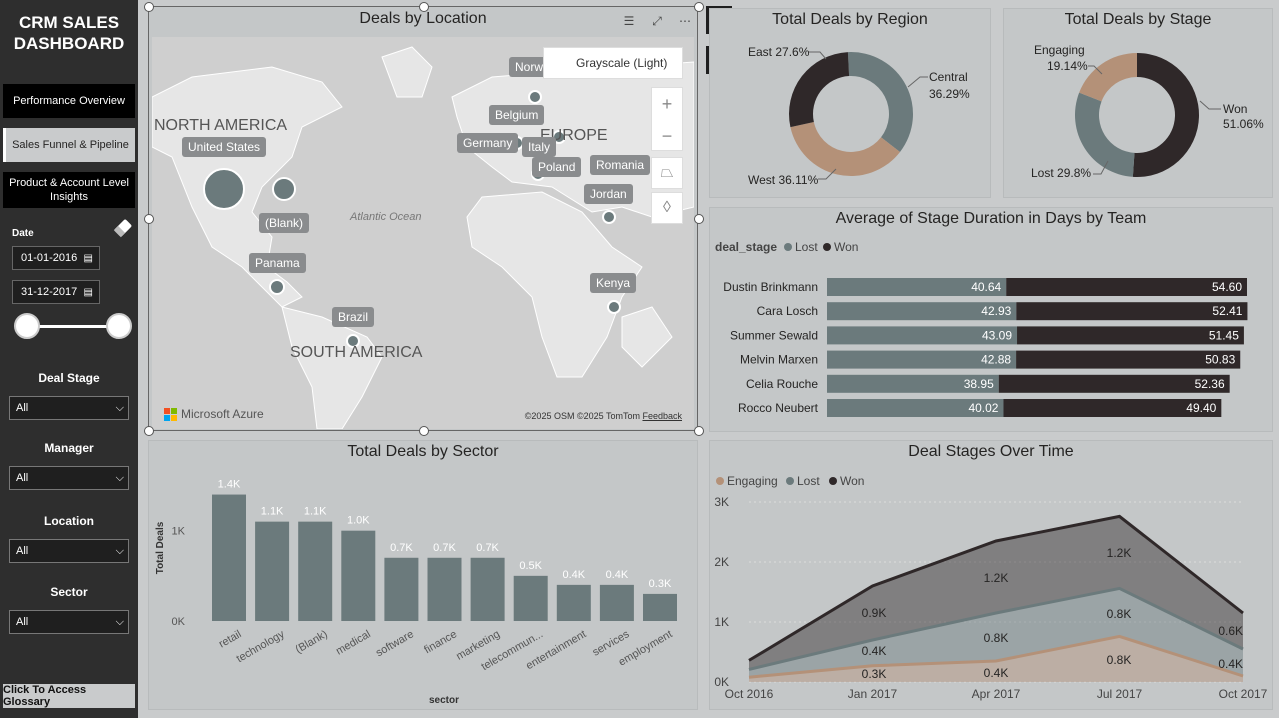  What do you see at coordinates (557, 167) in the screenshot?
I see `map-label-poland: Poland` at bounding box center [557, 167].